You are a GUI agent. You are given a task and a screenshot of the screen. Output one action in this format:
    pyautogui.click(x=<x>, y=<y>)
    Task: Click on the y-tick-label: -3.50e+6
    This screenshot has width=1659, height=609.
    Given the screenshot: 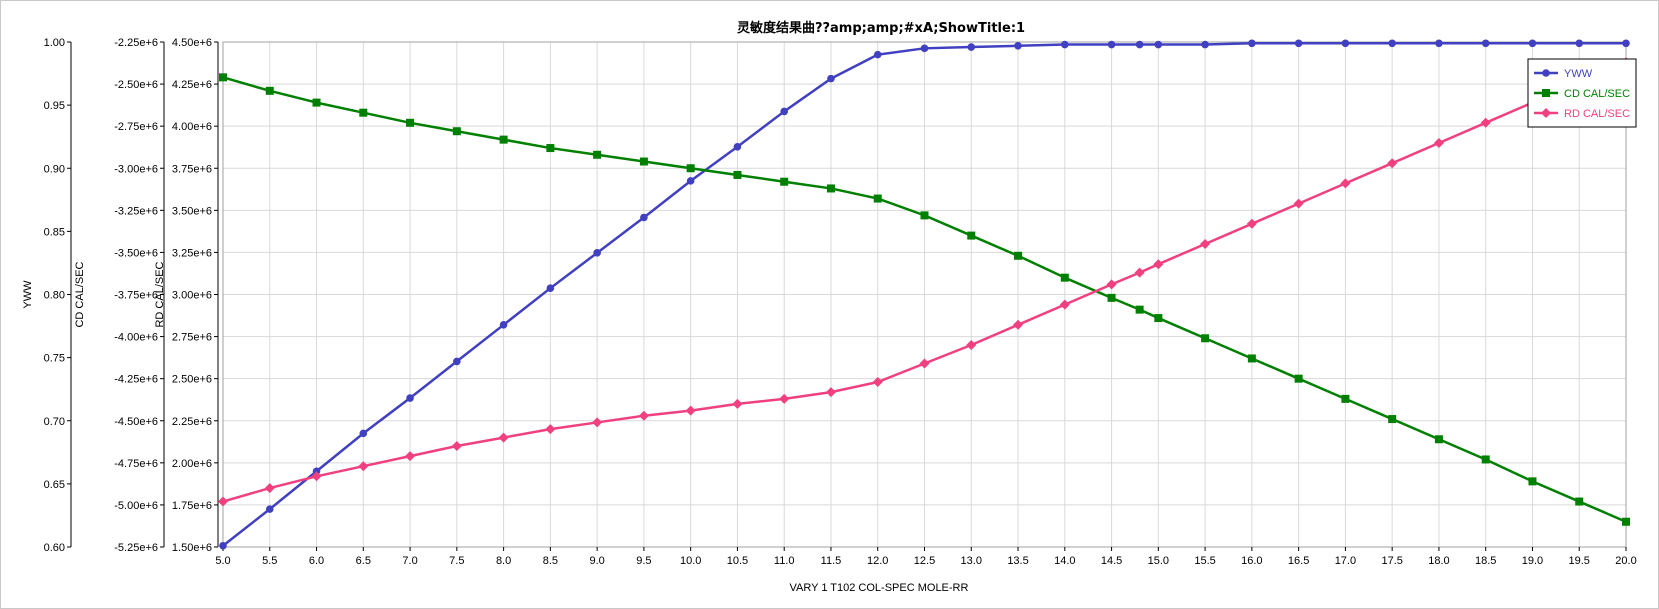 What is the action you would take?
    pyautogui.click(x=136, y=253)
    